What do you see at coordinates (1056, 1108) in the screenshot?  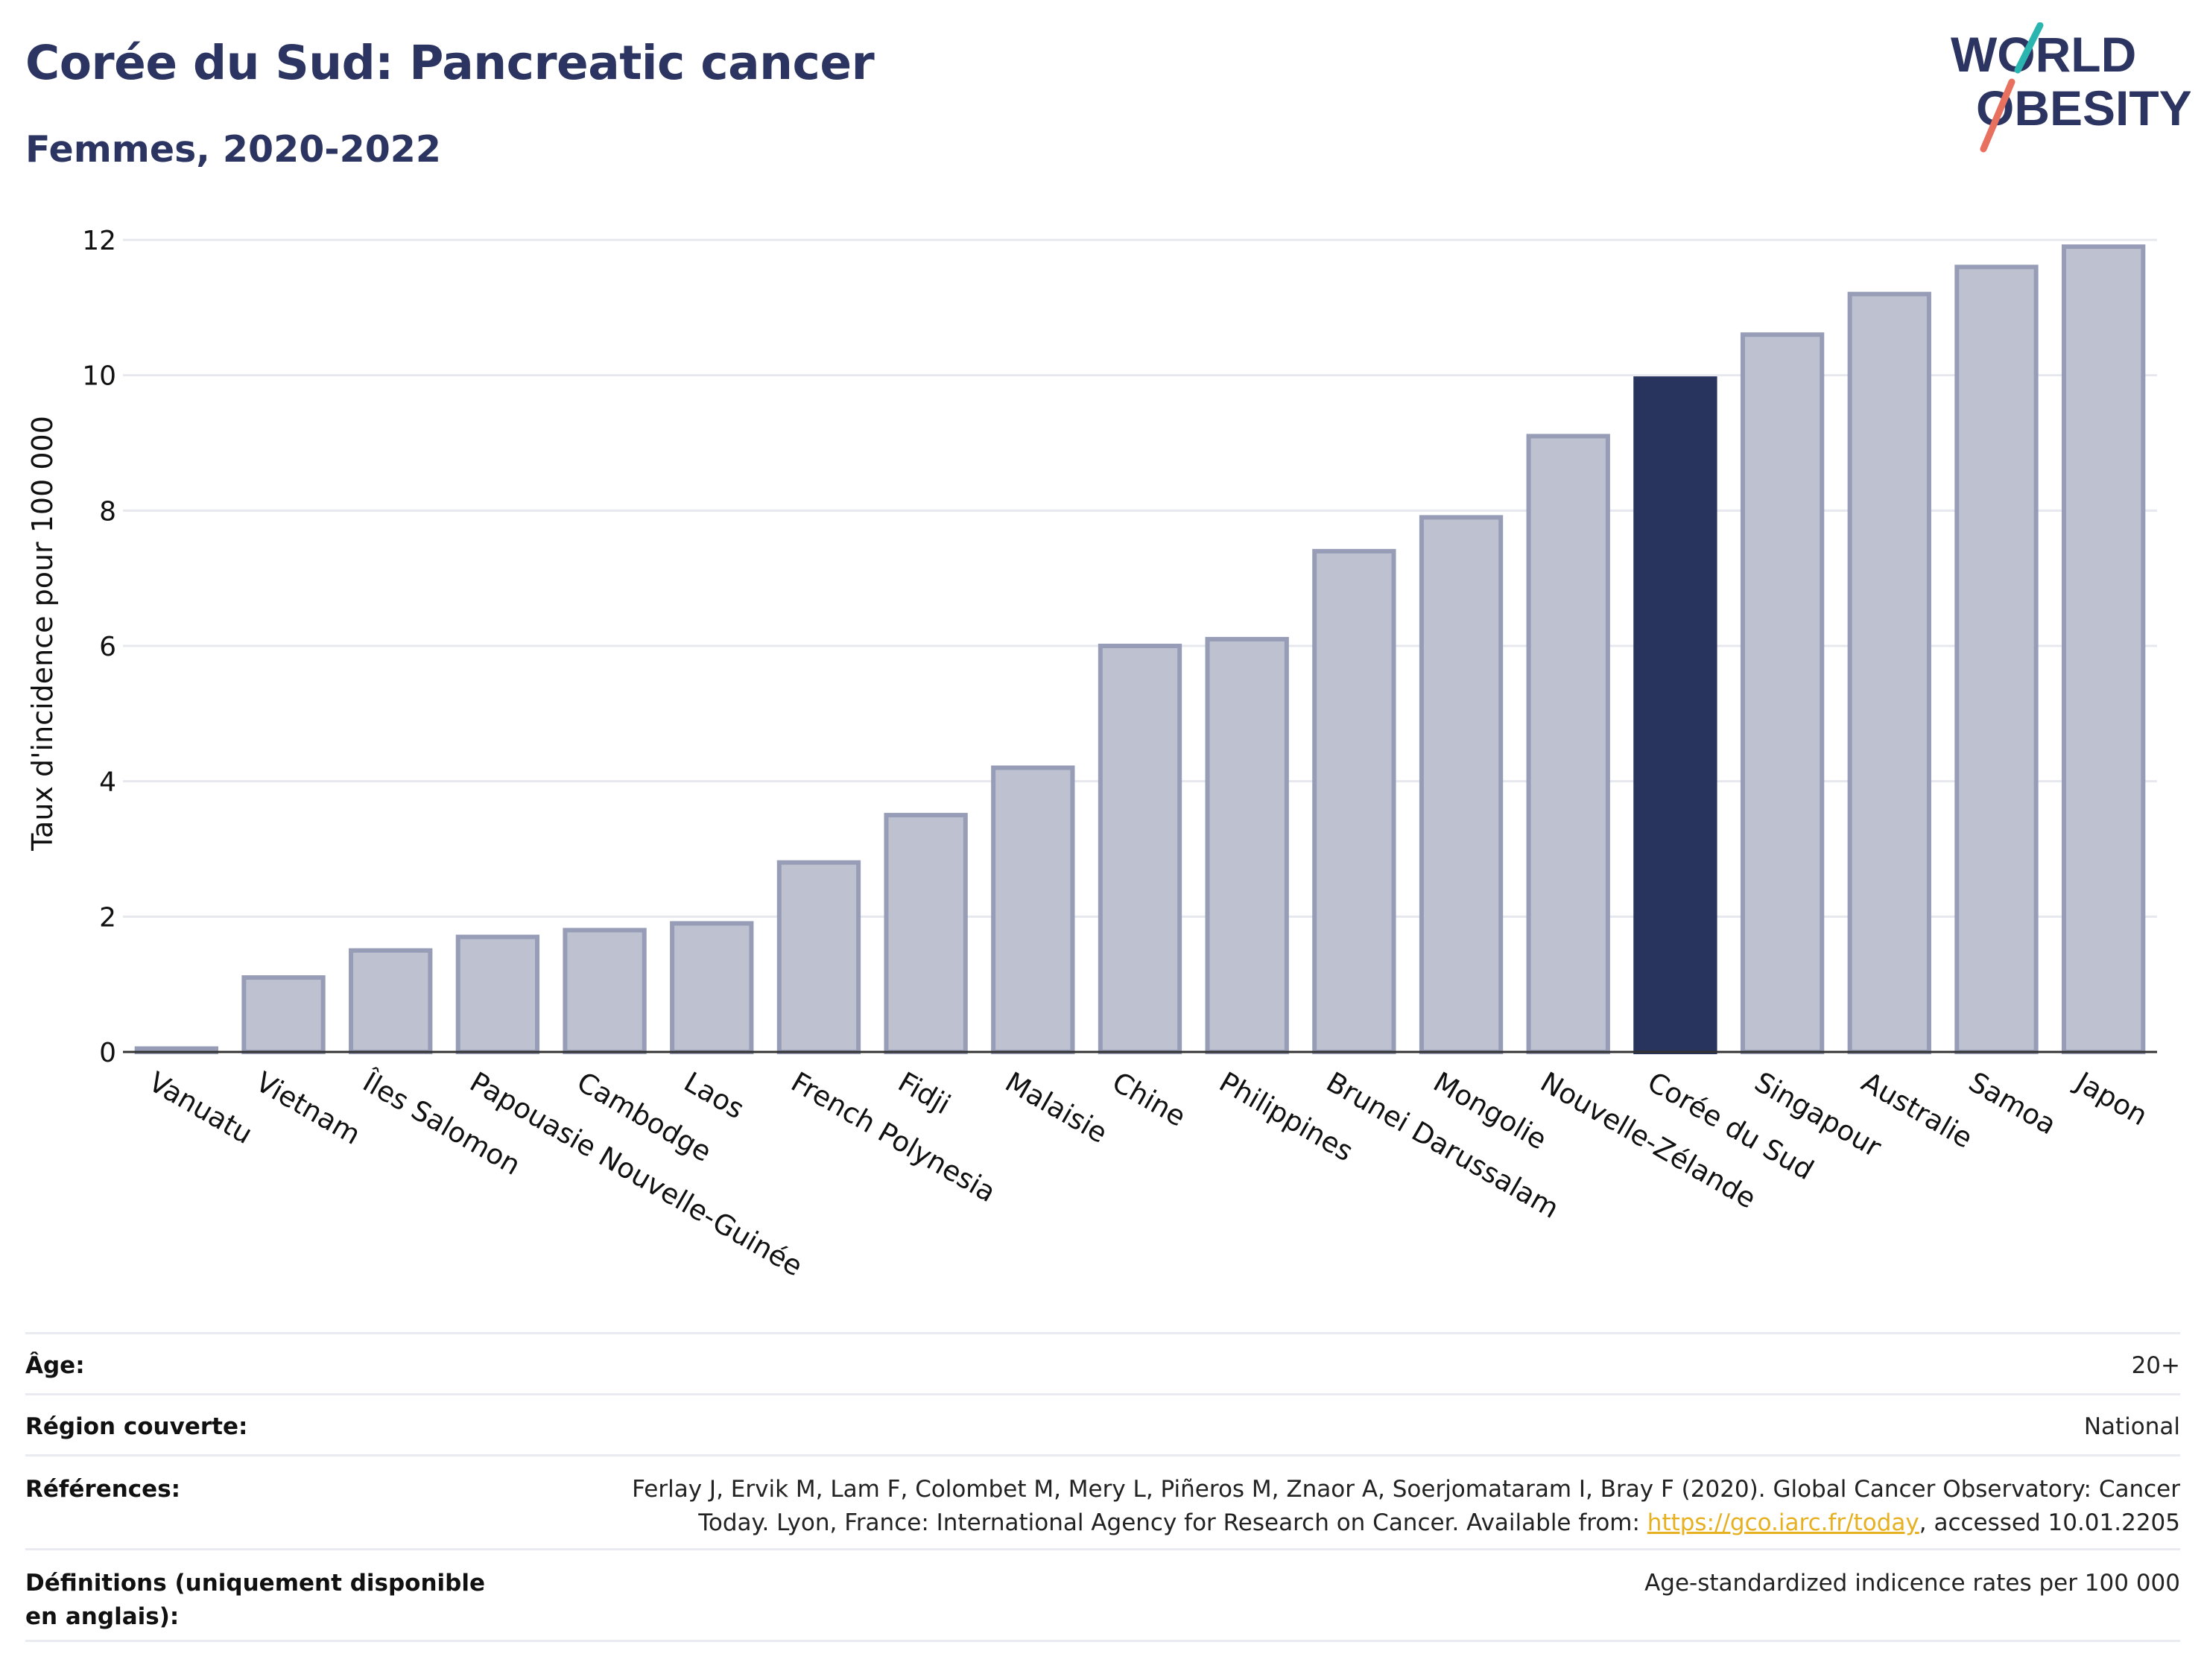 I see `x-tick-label: Malaisie` at bounding box center [1056, 1108].